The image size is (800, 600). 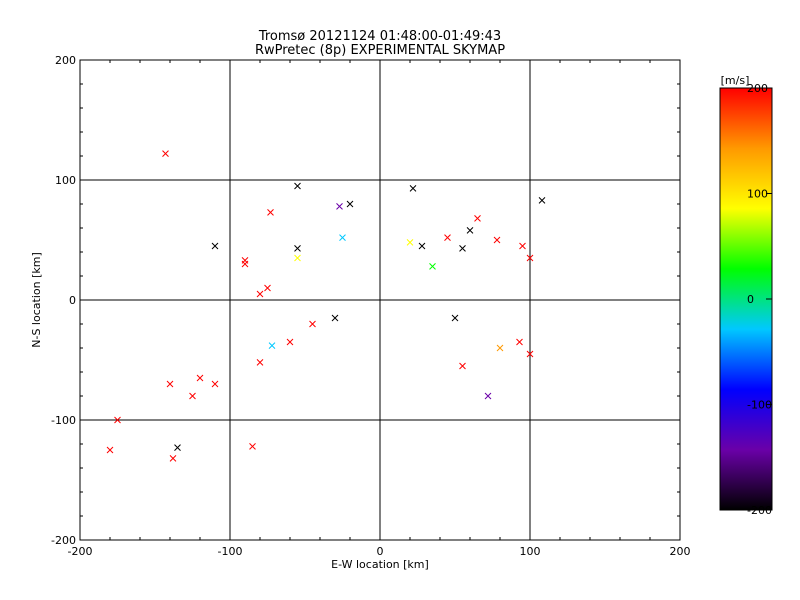 What do you see at coordinates (80, 551) in the screenshot?
I see `x-tick-label: -200` at bounding box center [80, 551].